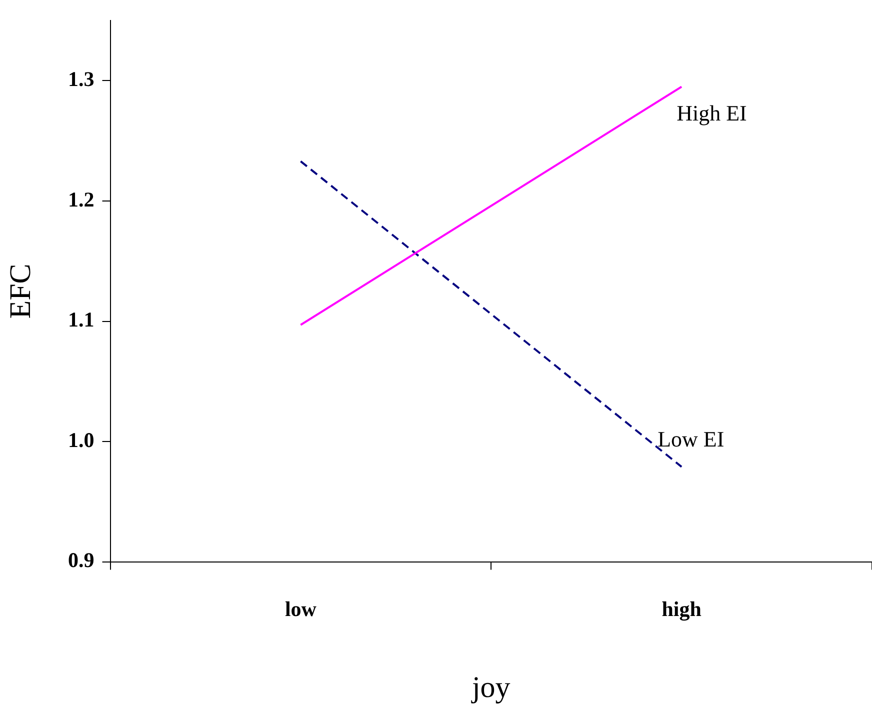 The image size is (872, 721). I want to click on series-label: High EI, so click(711, 113).